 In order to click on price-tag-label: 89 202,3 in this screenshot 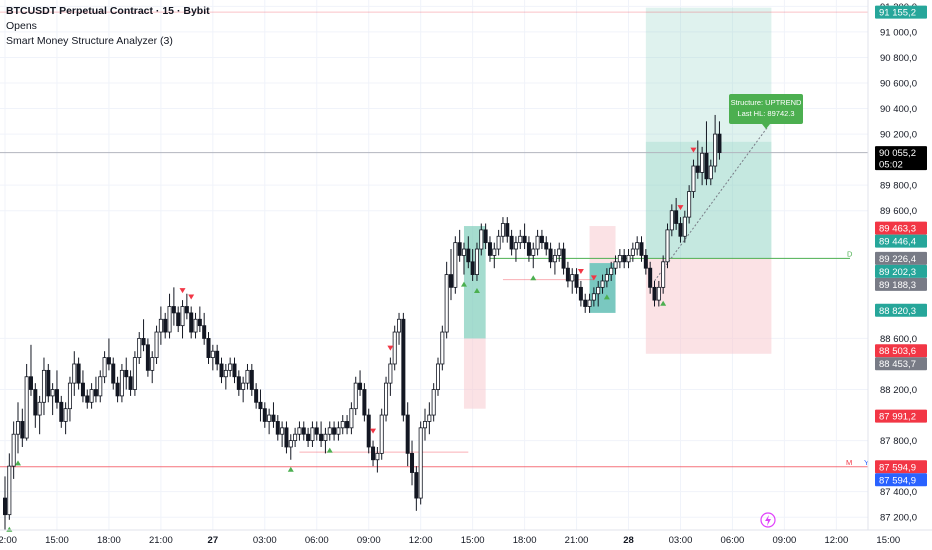, I will do `click(897, 272)`.